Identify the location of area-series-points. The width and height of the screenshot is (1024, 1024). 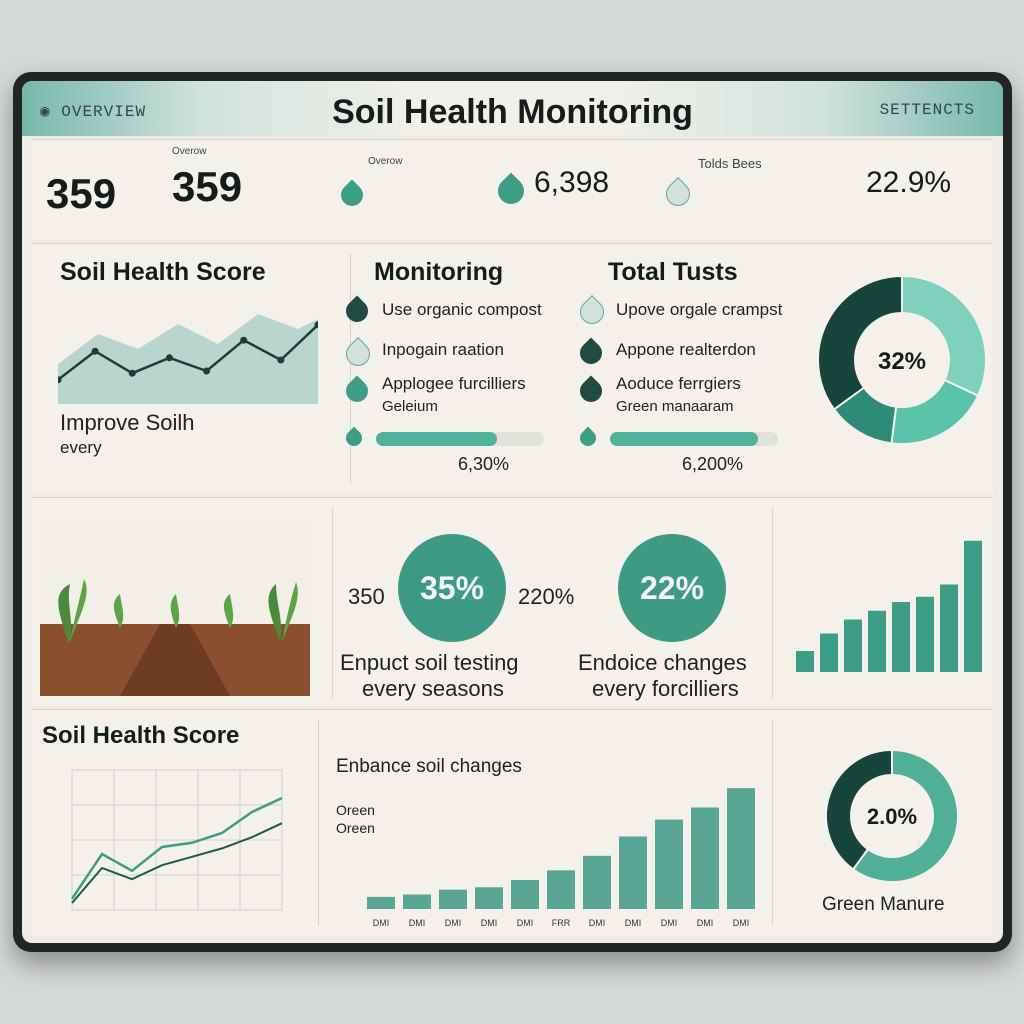
(188, 352).